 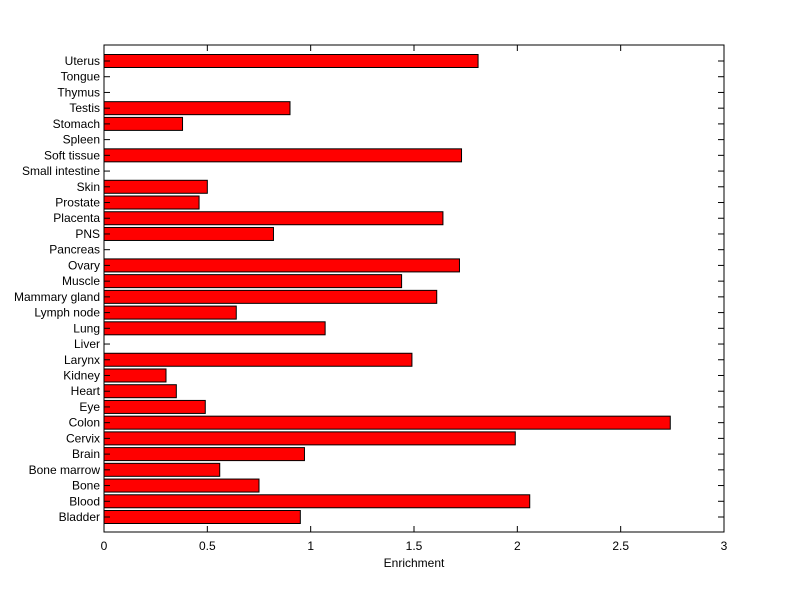 What do you see at coordinates (65, 470) in the screenshot?
I see `y-tick-label: Bone marrow` at bounding box center [65, 470].